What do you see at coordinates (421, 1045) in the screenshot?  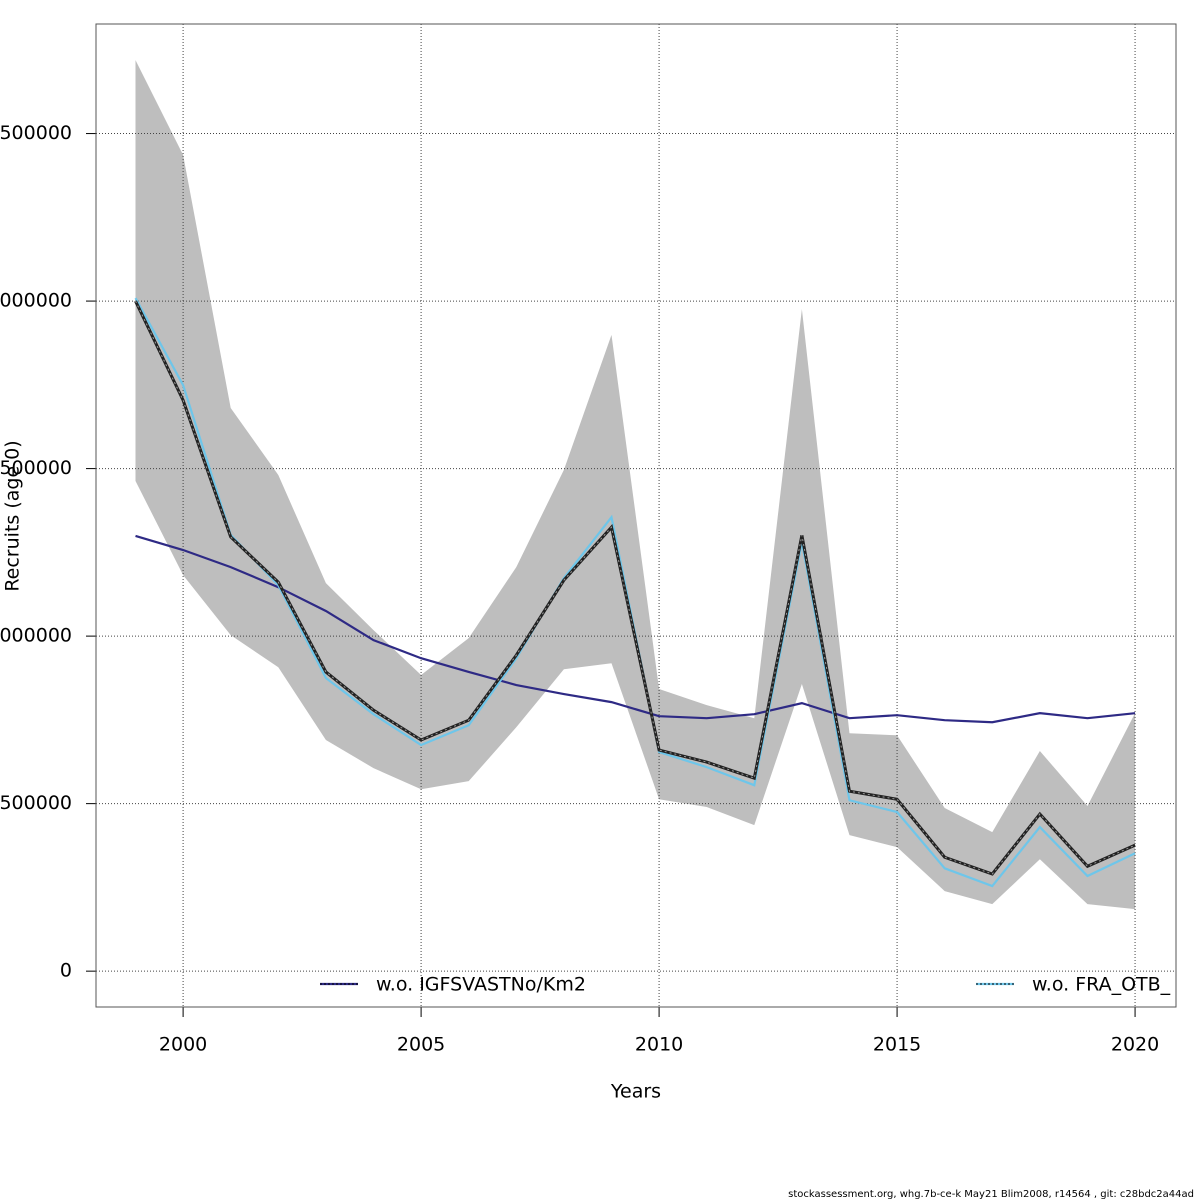 I see `x-tick-label: 2005` at bounding box center [421, 1045].